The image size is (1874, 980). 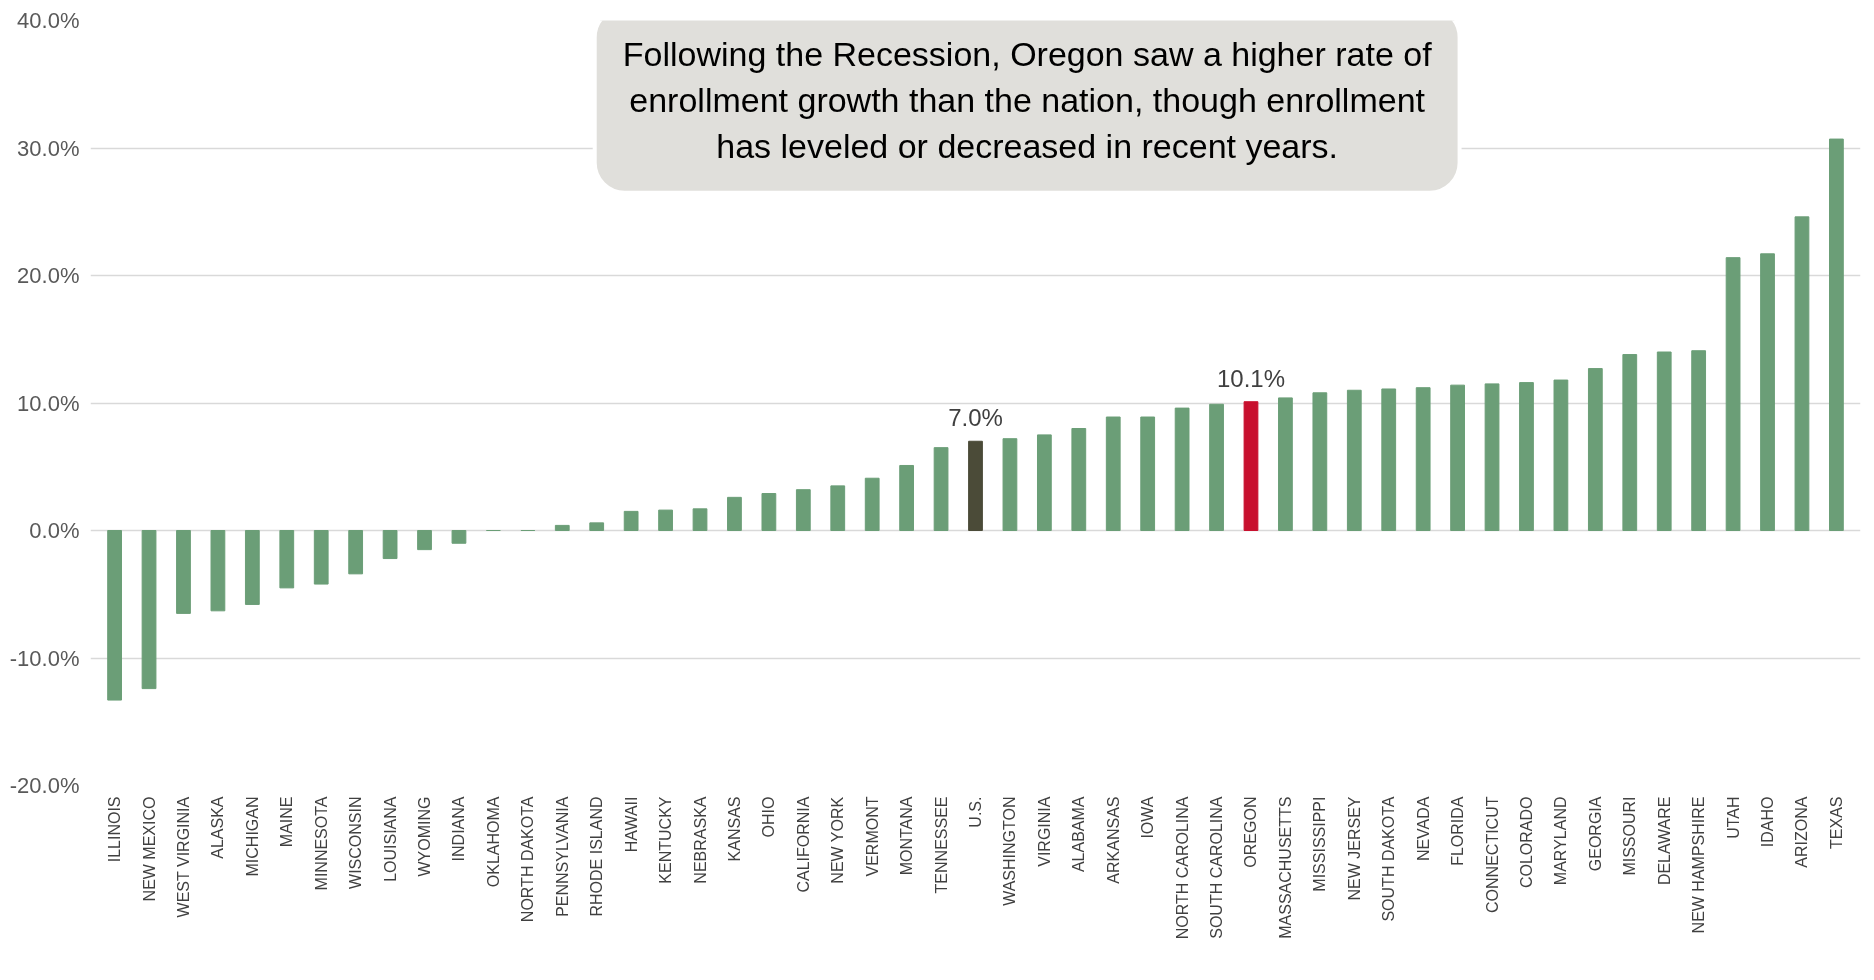 What do you see at coordinates (1423, 829) in the screenshot?
I see `x-tick-label: NEVADA` at bounding box center [1423, 829].